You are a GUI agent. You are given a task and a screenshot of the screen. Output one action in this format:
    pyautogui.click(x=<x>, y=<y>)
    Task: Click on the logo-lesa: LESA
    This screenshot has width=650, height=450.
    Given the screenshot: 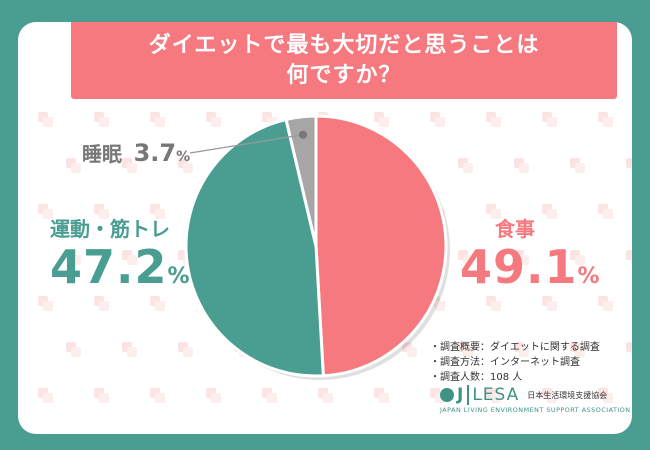 What is the action you would take?
    pyautogui.click(x=493, y=395)
    